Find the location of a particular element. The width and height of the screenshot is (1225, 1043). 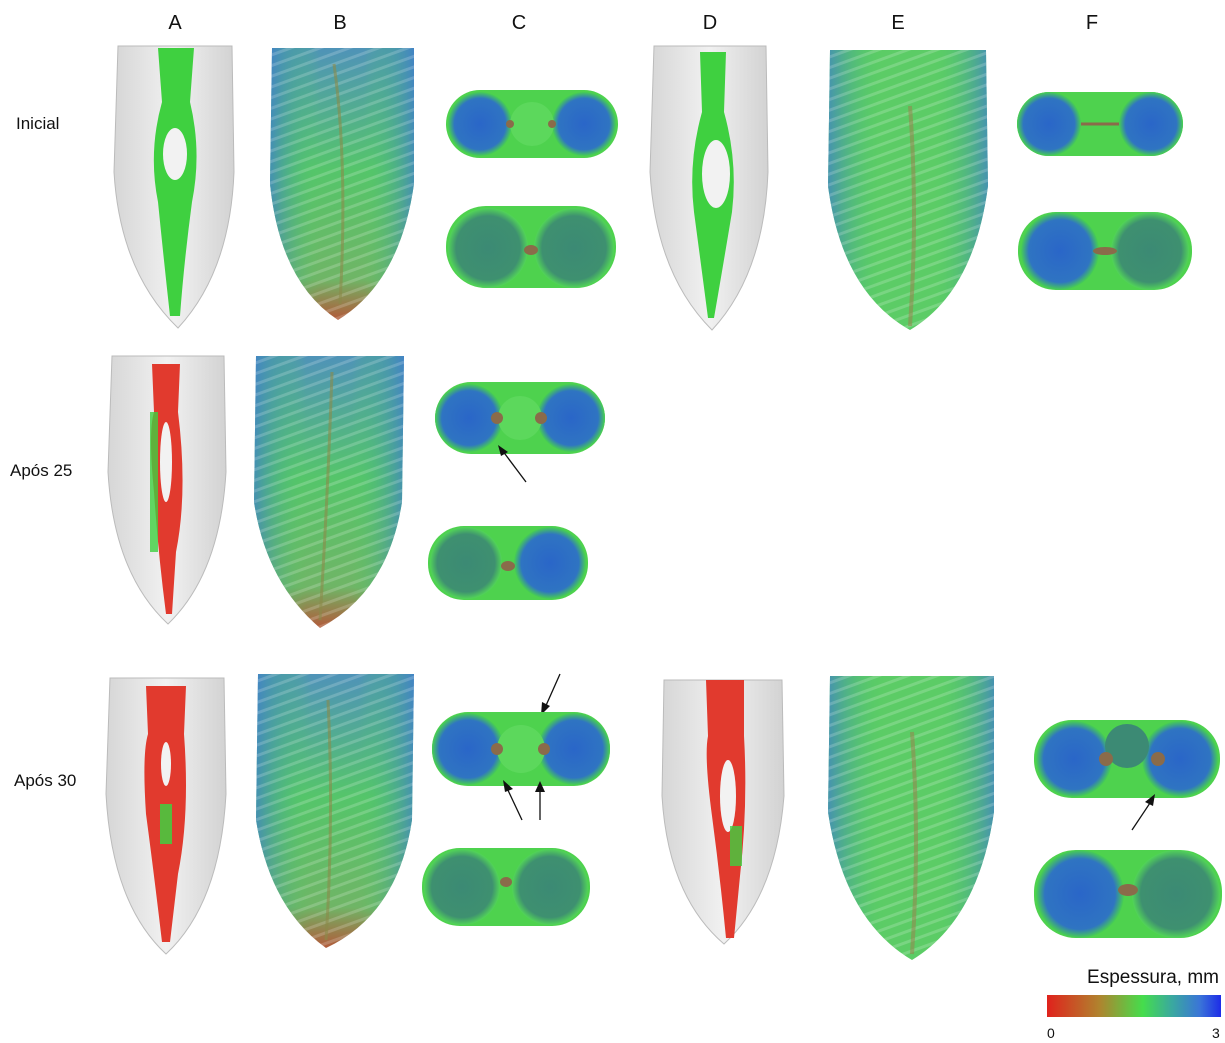

cross-section-c-inicial-top is located at coordinates (532, 124).